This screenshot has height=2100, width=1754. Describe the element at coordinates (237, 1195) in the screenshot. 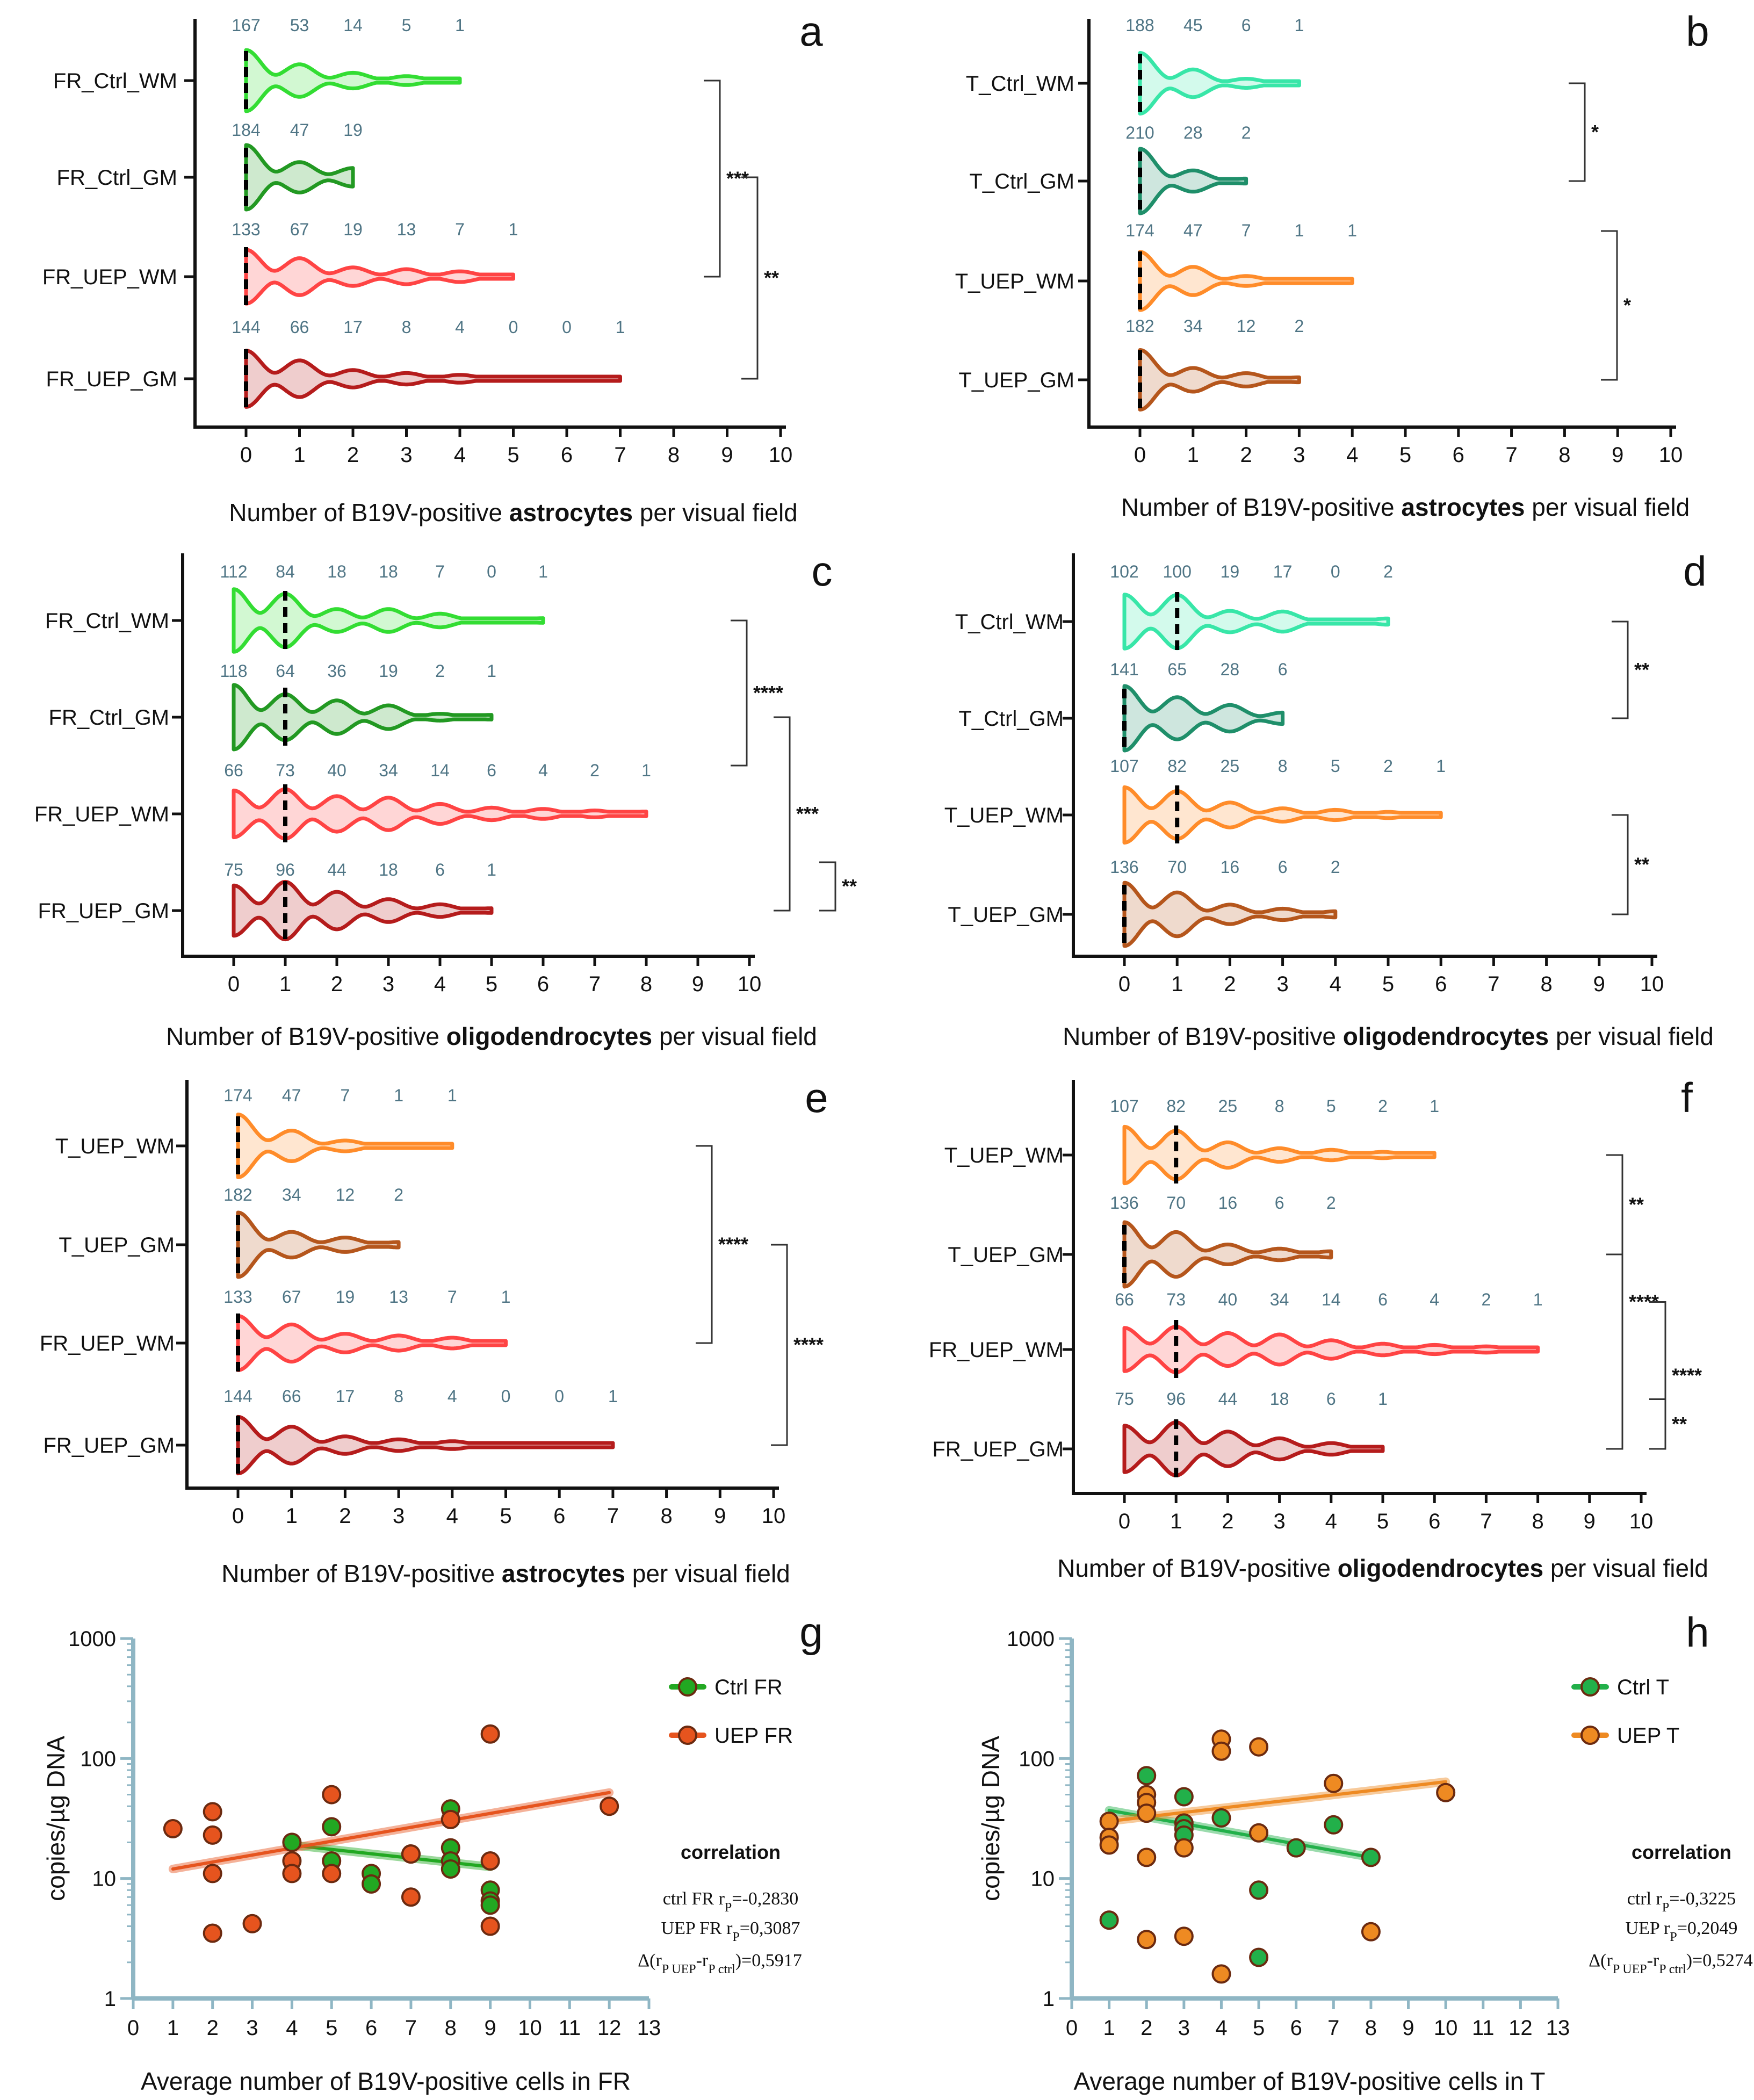

I see `count-label: 182` at that location.